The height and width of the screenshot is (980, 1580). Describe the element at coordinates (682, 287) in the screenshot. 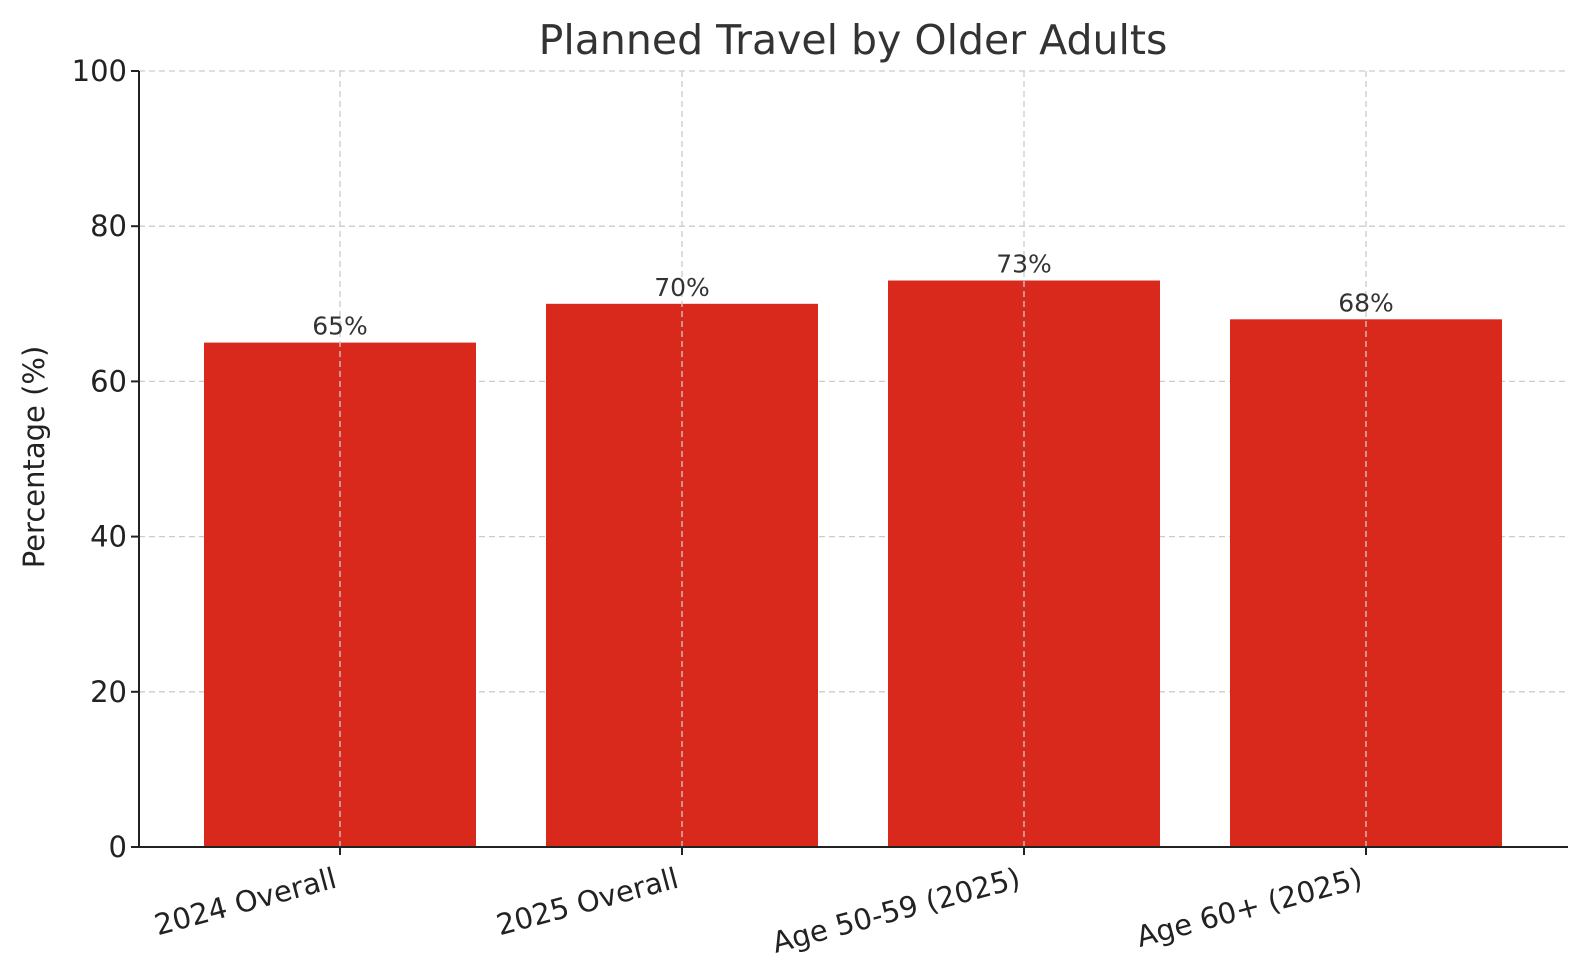

I see `bar-value-label: 70%` at that location.